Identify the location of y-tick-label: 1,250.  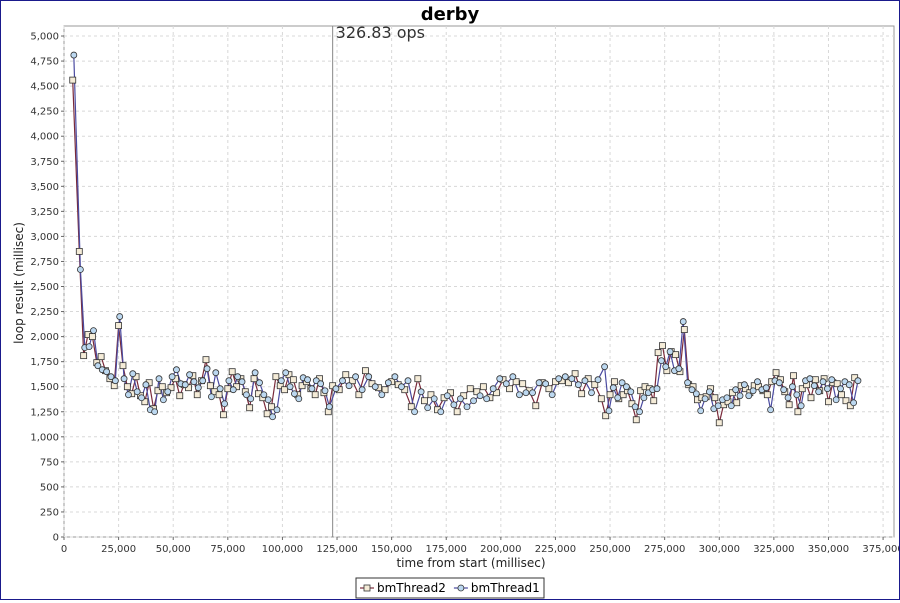
(44, 412).